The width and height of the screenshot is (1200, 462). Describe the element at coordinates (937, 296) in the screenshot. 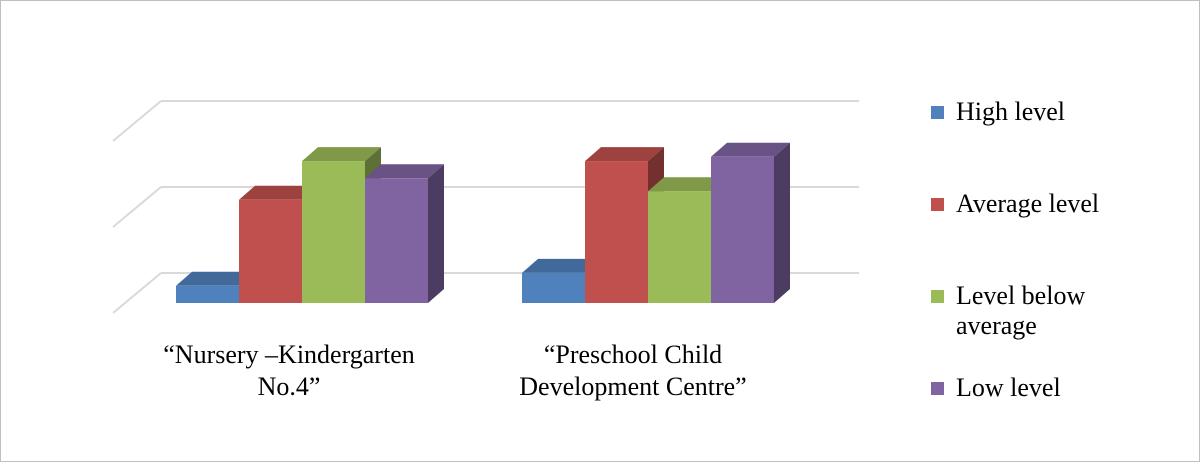

I see `legend-swatch-below-average` at that location.